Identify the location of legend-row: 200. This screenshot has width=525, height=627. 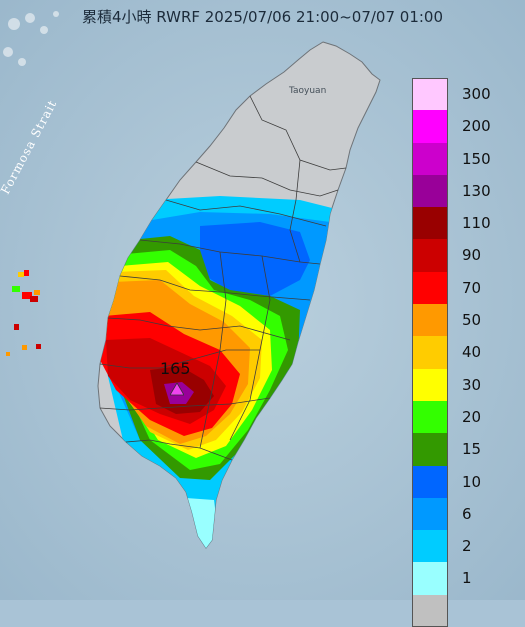
(466, 126).